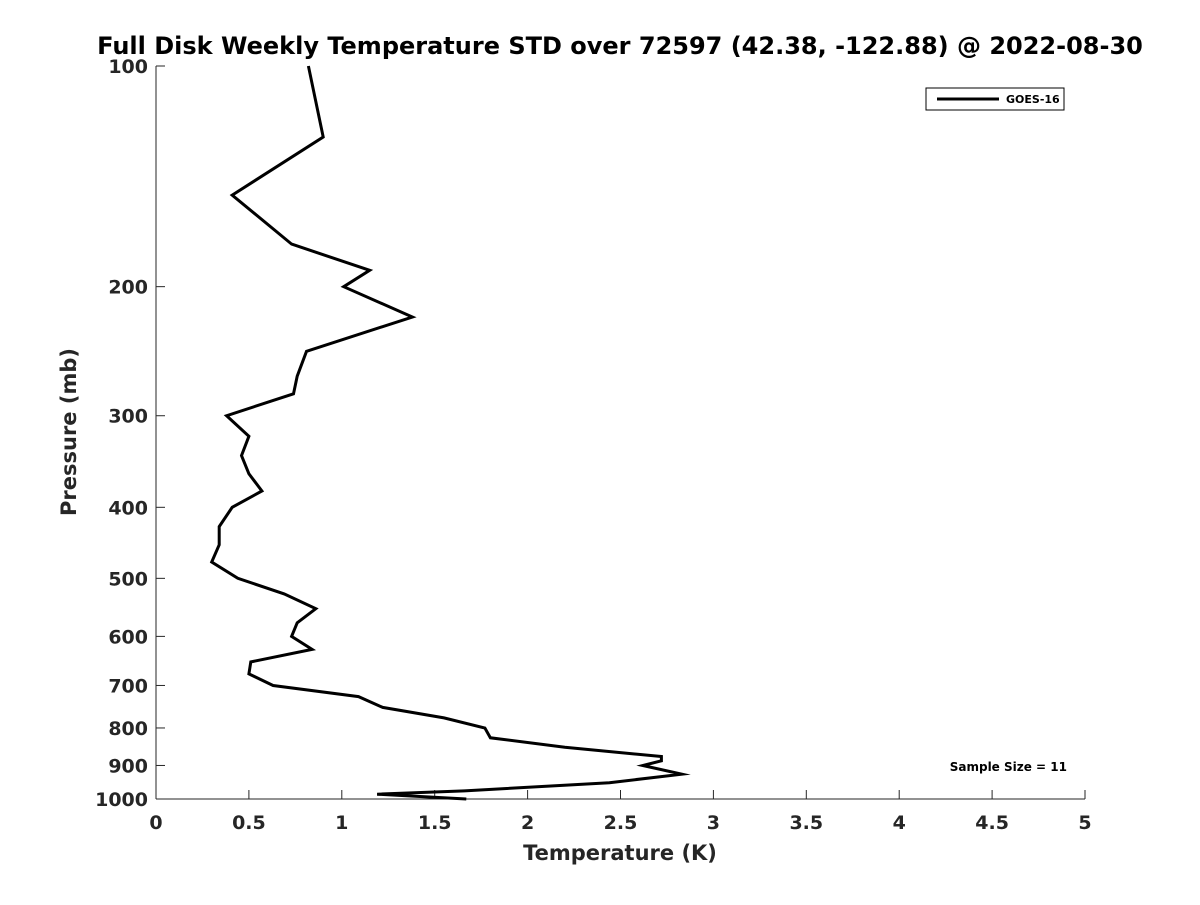 Image resolution: width=1200 pixels, height=905 pixels. I want to click on x-tick-label: 3, so click(713, 823).